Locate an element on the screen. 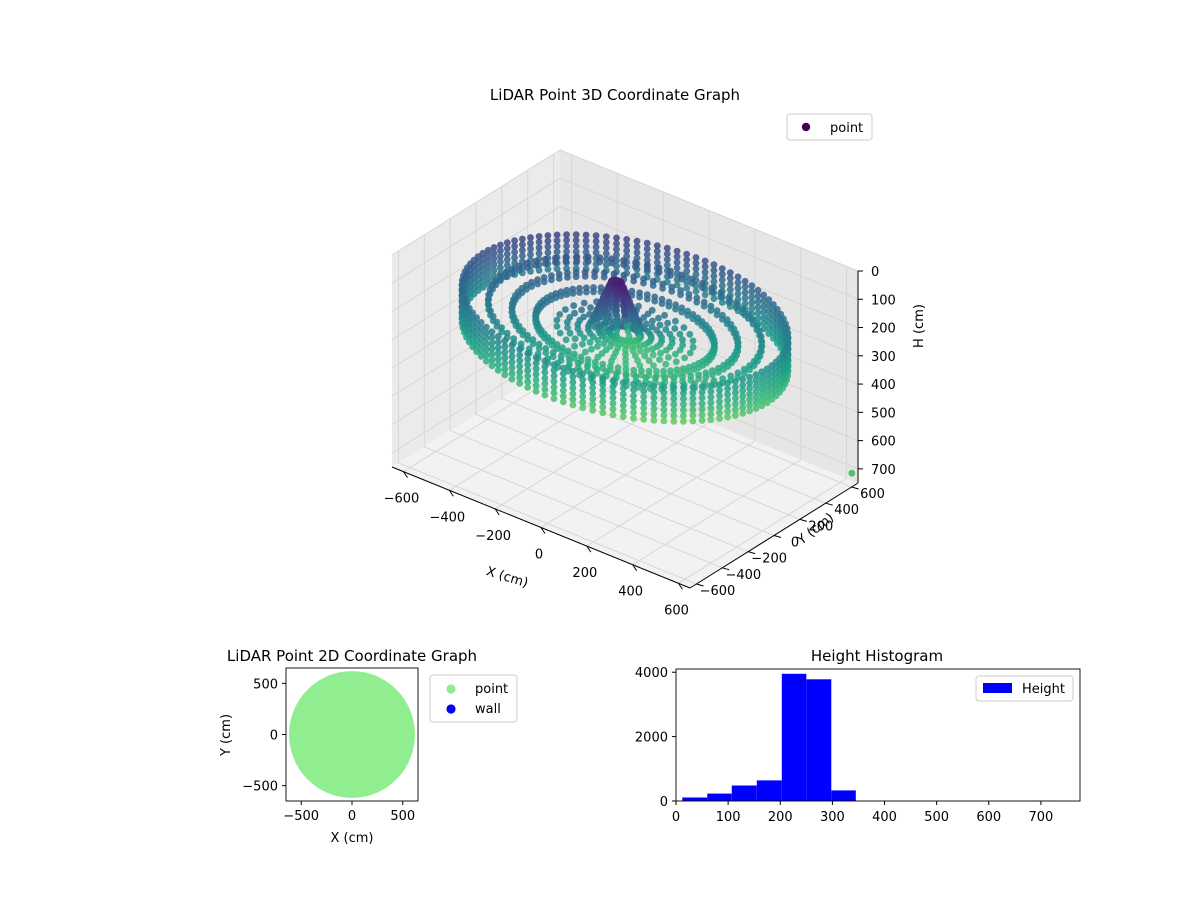  z-tick-label: 100 is located at coordinates (883, 300).